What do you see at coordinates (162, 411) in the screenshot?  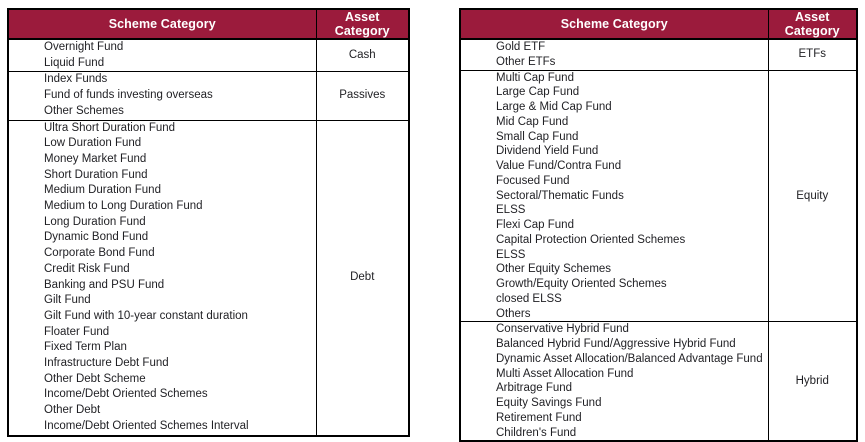 I see `scheme-cell: Other Debt` at bounding box center [162, 411].